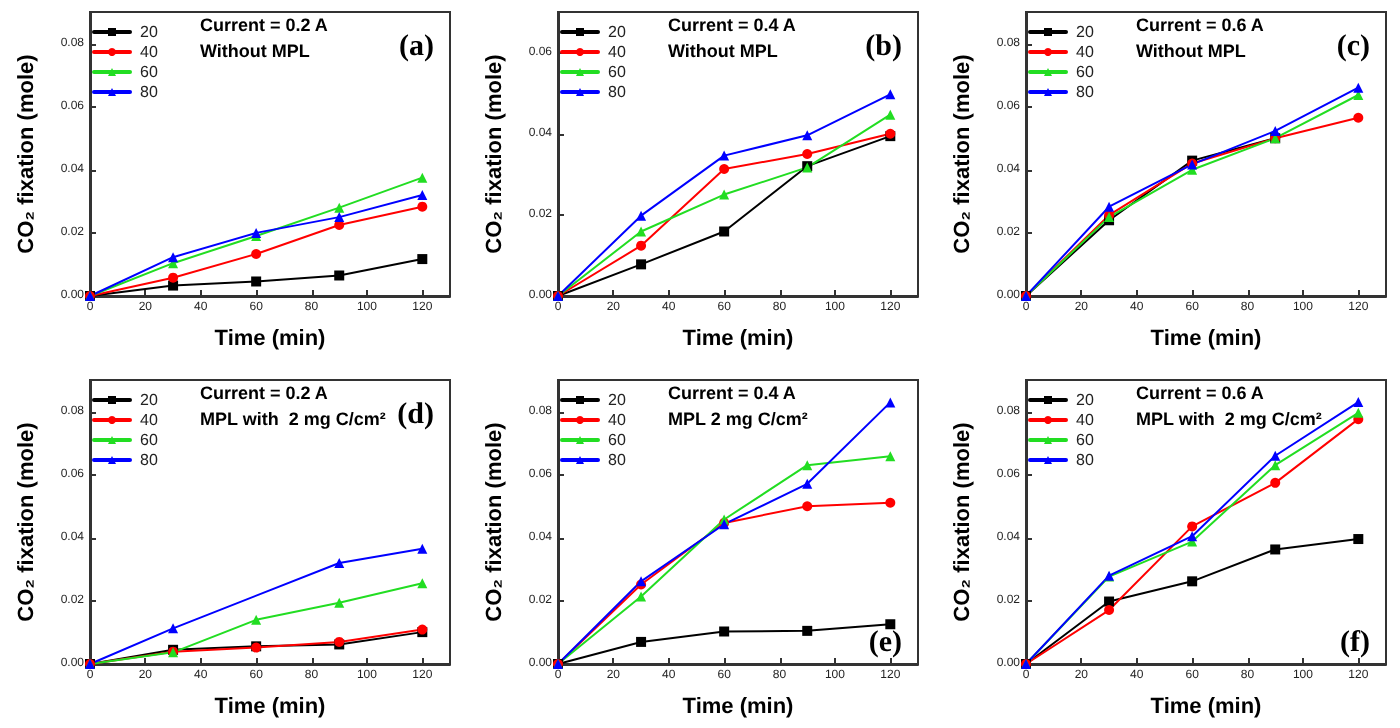 The image size is (1400, 728). Describe the element at coordinates (416, 415) in the screenshot. I see `annotation: (d)` at that location.